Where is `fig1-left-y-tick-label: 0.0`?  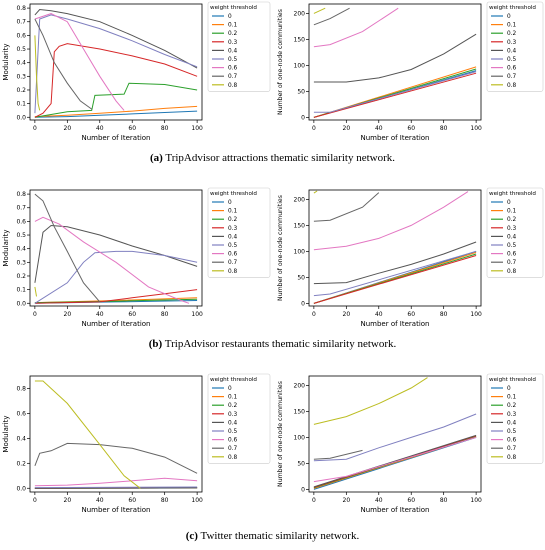 fig1-left-y-tick-label: 0.0 is located at coordinates (21, 303).